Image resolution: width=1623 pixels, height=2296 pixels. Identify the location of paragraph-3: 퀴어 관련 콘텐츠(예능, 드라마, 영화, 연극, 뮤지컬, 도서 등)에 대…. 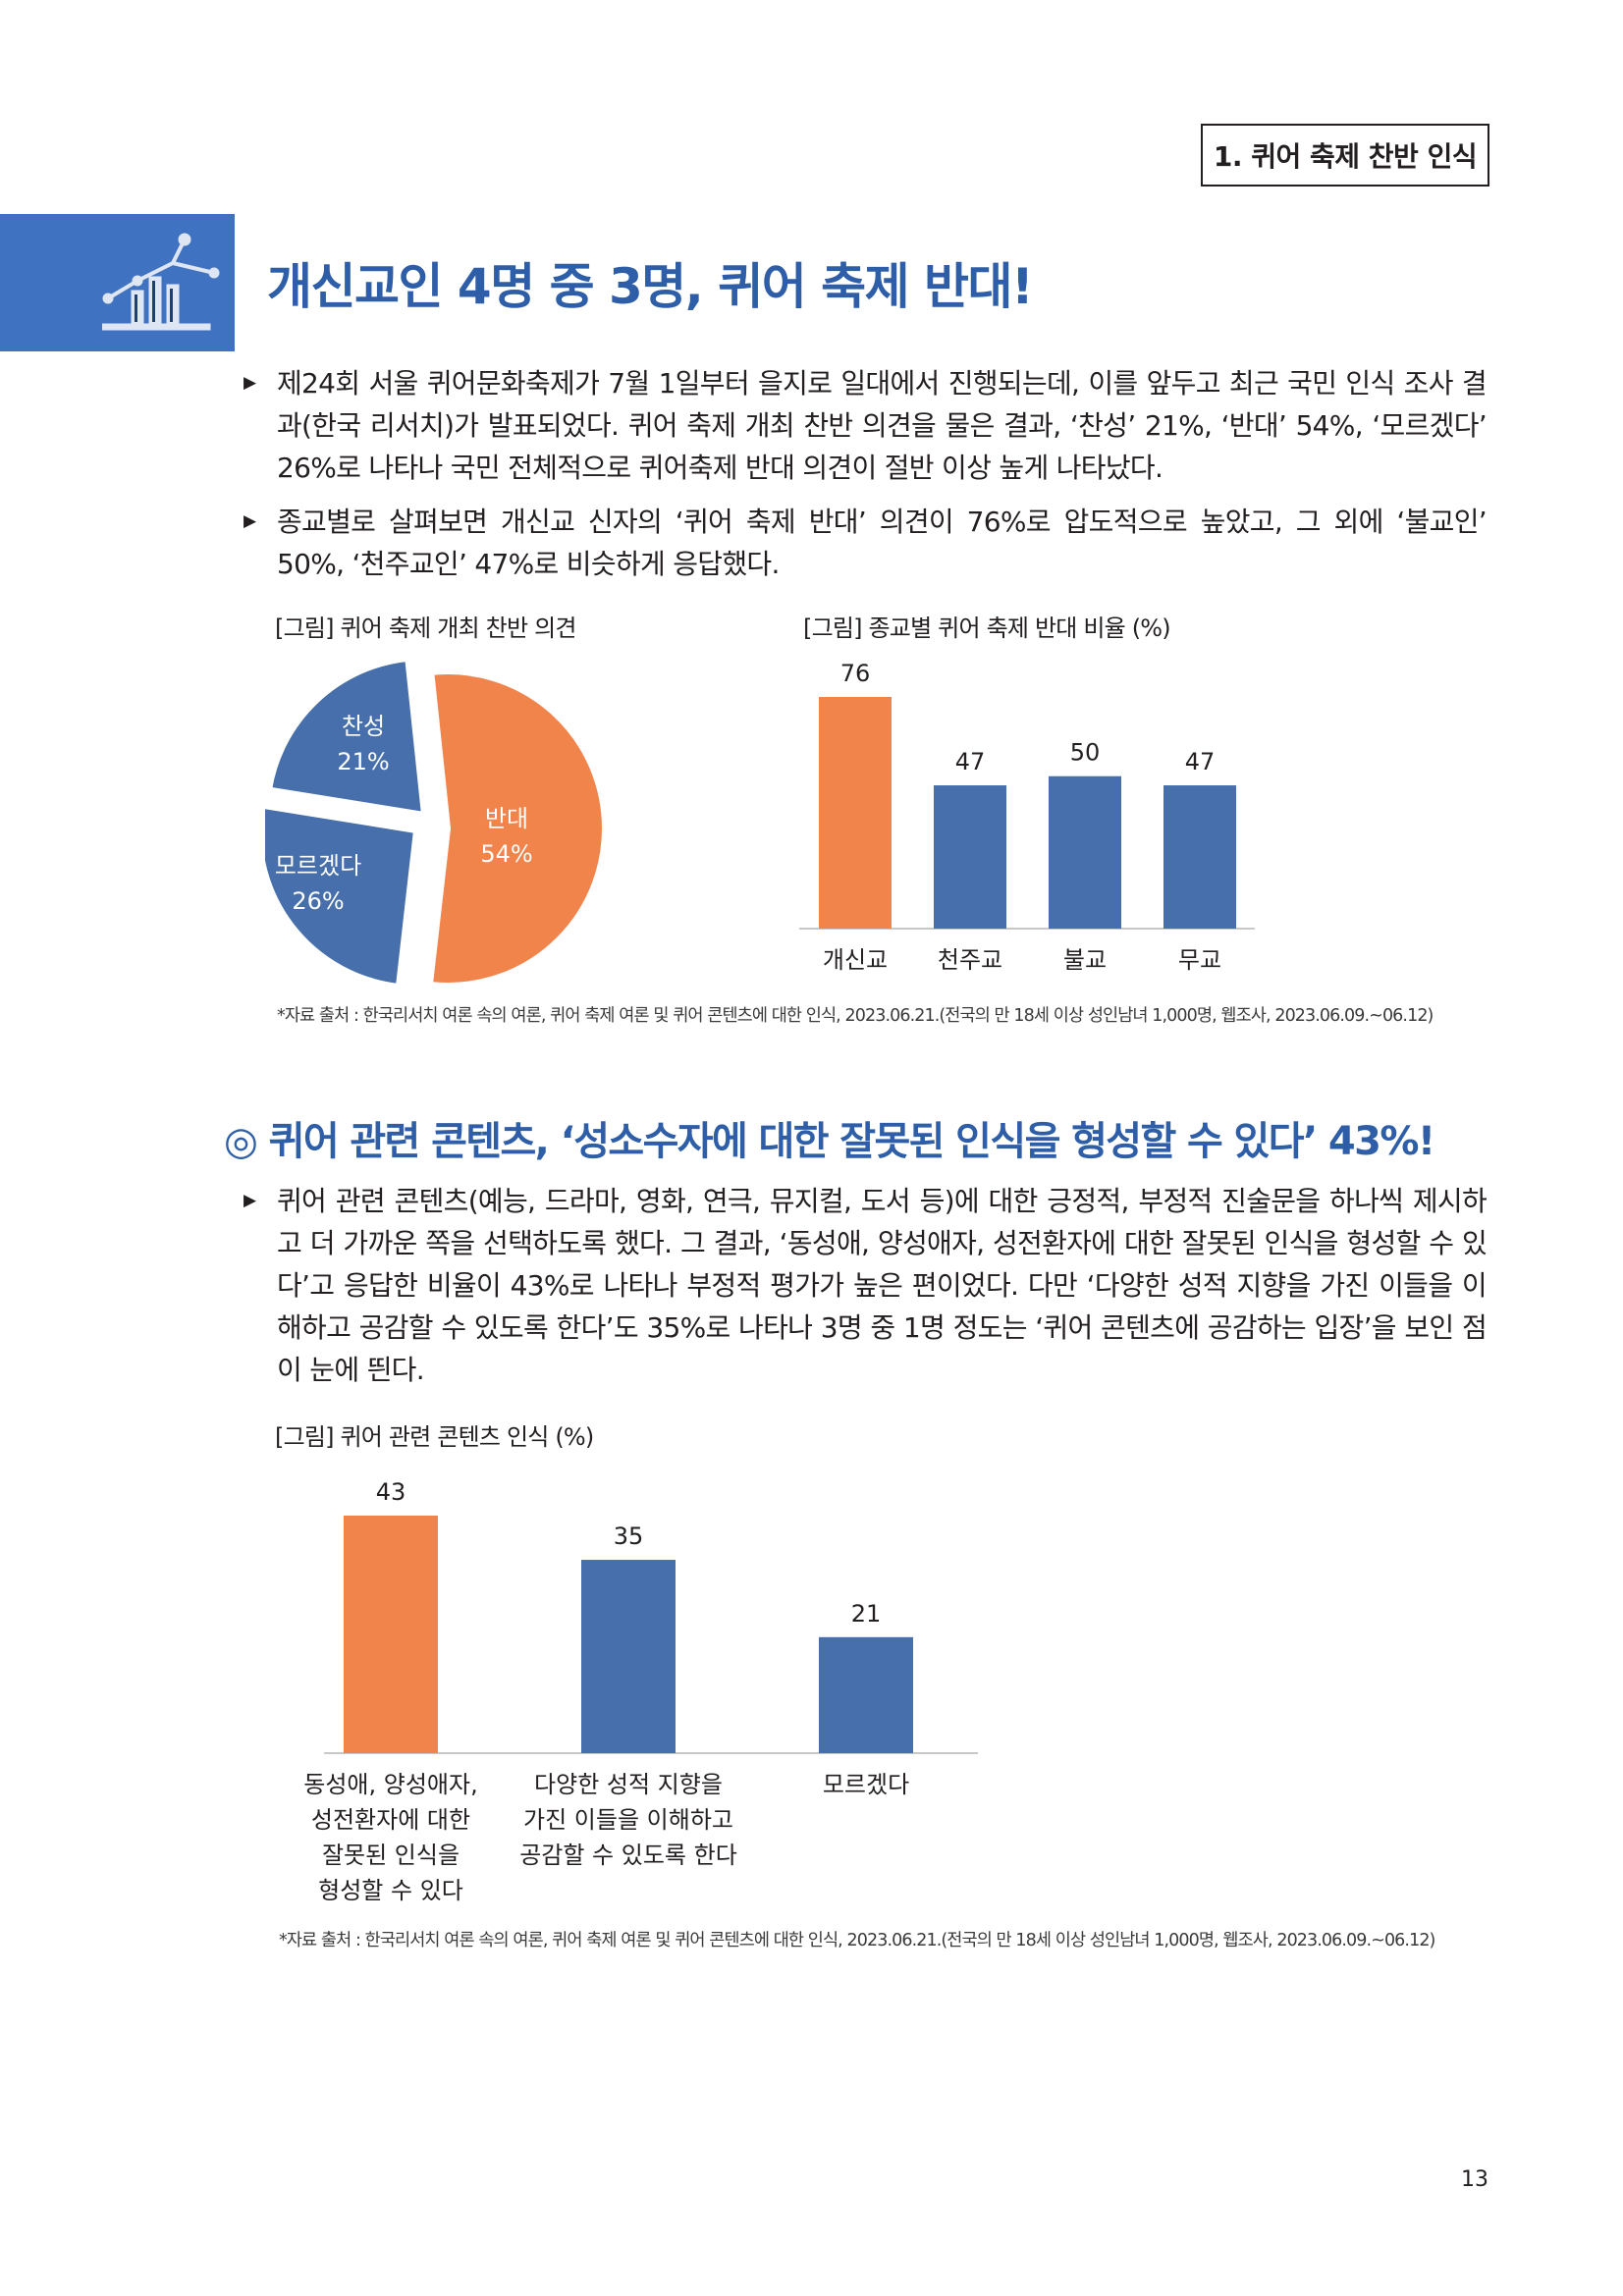
(882, 1286).